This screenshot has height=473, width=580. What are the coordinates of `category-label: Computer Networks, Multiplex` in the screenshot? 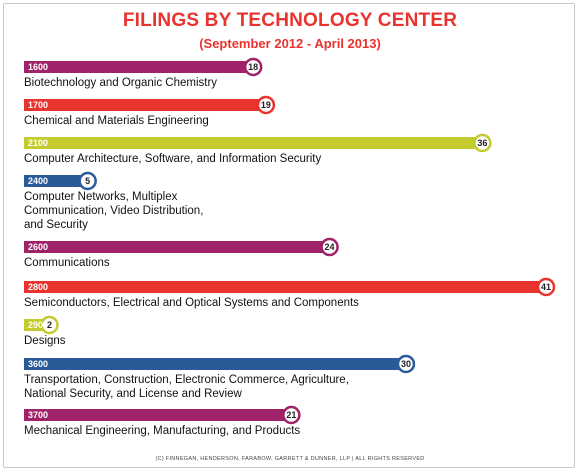 It's located at (101, 197).